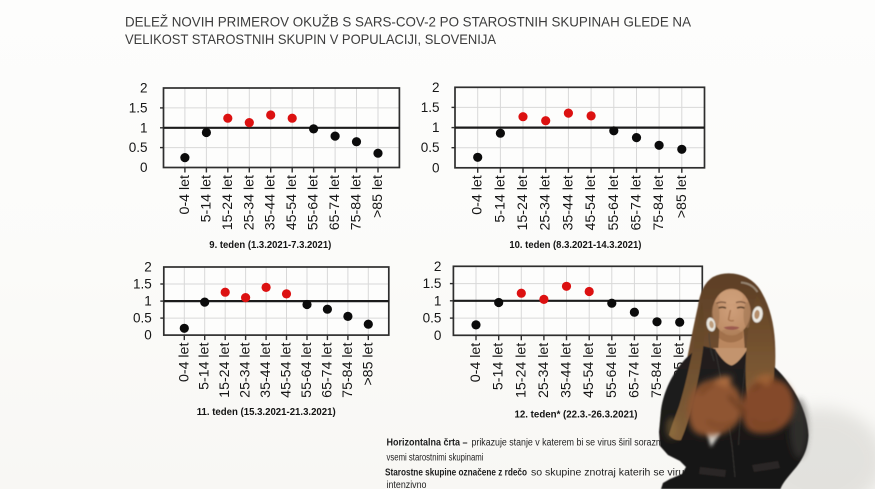  Describe the element at coordinates (576, 415) in the screenshot. I see `svg-text: 12. teden* (22.3.-26.3.2021)` at that location.